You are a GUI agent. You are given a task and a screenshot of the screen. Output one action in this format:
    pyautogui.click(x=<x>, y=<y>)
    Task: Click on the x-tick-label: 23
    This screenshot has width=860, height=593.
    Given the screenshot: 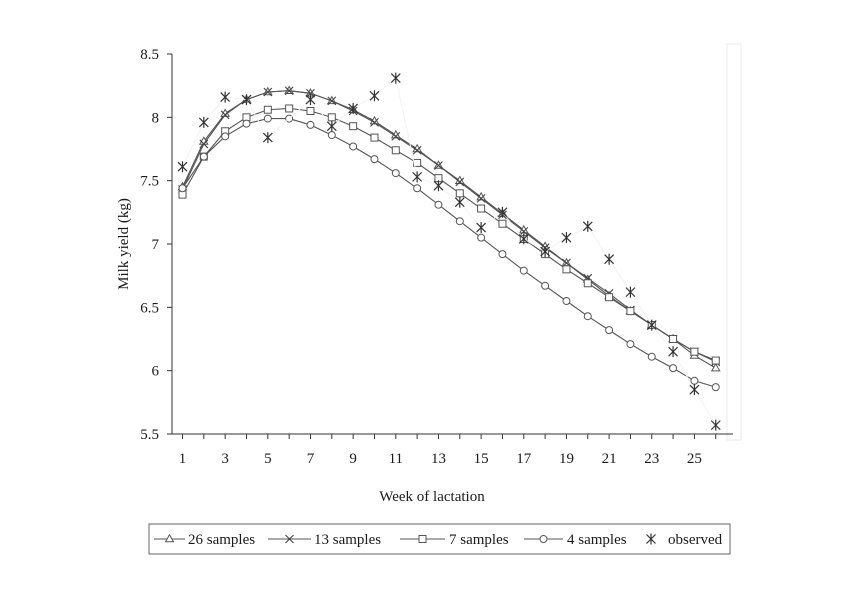 What is the action you would take?
    pyautogui.click(x=651, y=459)
    